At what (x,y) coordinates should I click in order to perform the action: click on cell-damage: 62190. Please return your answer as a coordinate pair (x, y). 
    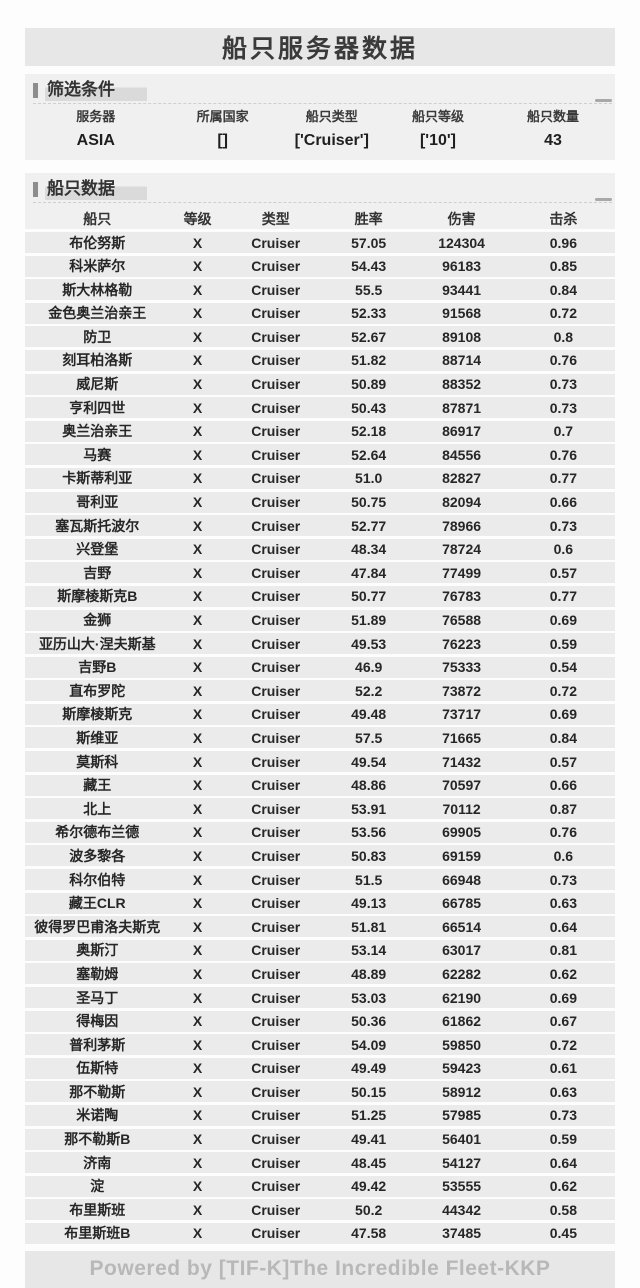
    Looking at the image, I should click on (462, 997).